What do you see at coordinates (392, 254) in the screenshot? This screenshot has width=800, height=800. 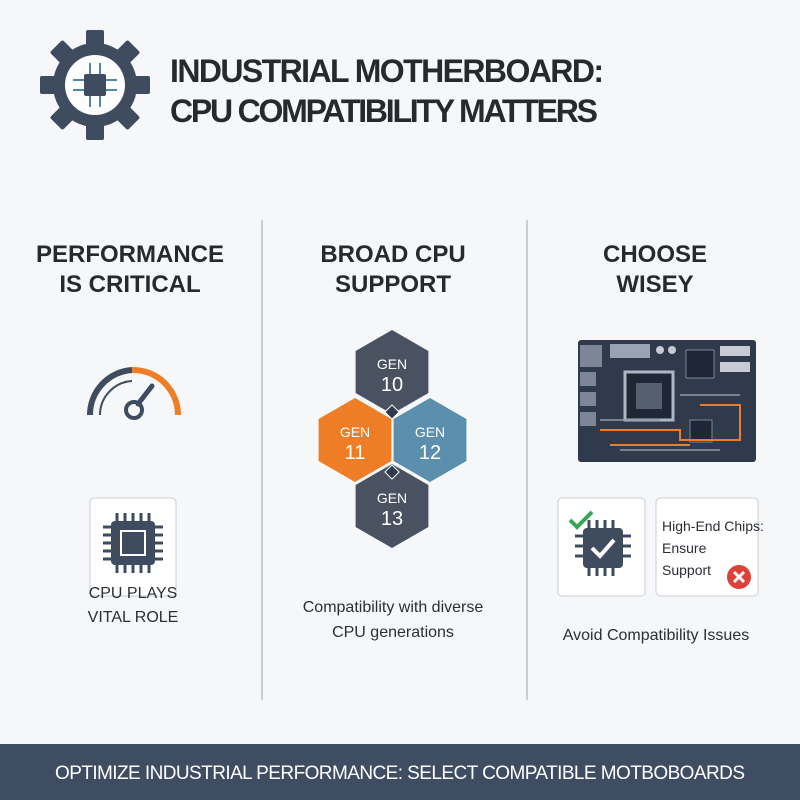 I see `column-heading: BROAD CPU` at bounding box center [392, 254].